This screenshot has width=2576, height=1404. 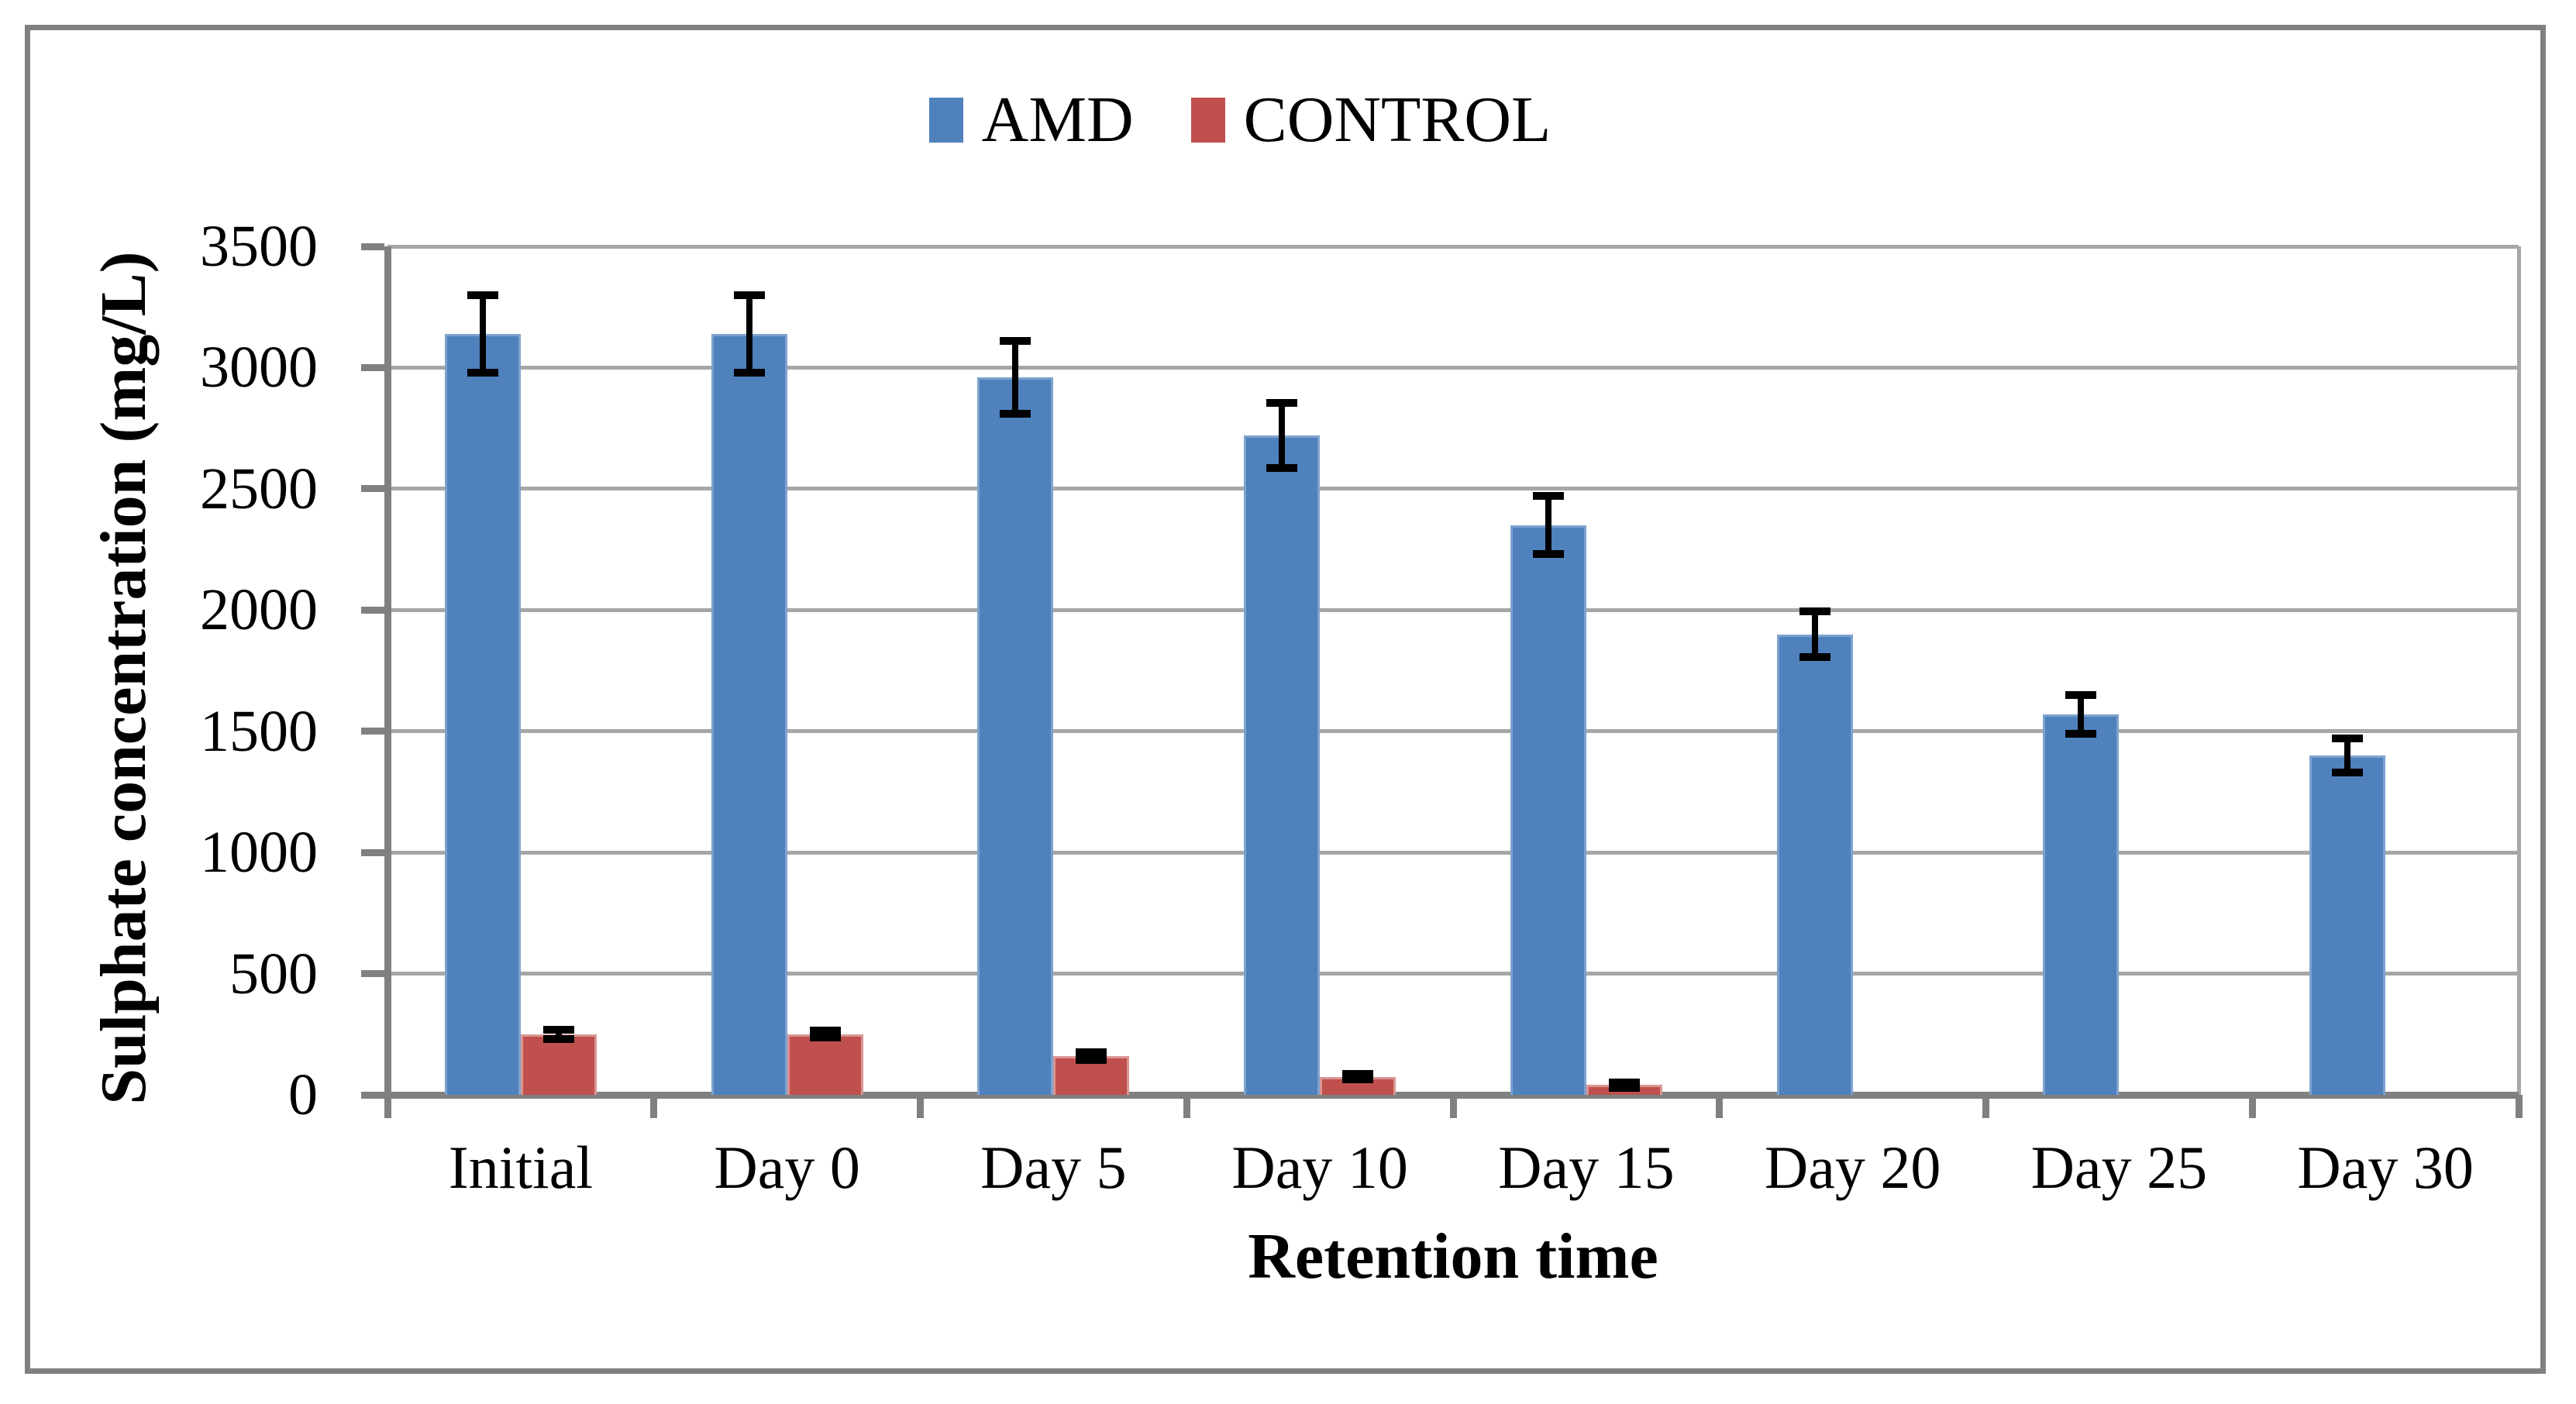 I want to click on errorbar-amd-day-0-cap-bottom, so click(x=749, y=372).